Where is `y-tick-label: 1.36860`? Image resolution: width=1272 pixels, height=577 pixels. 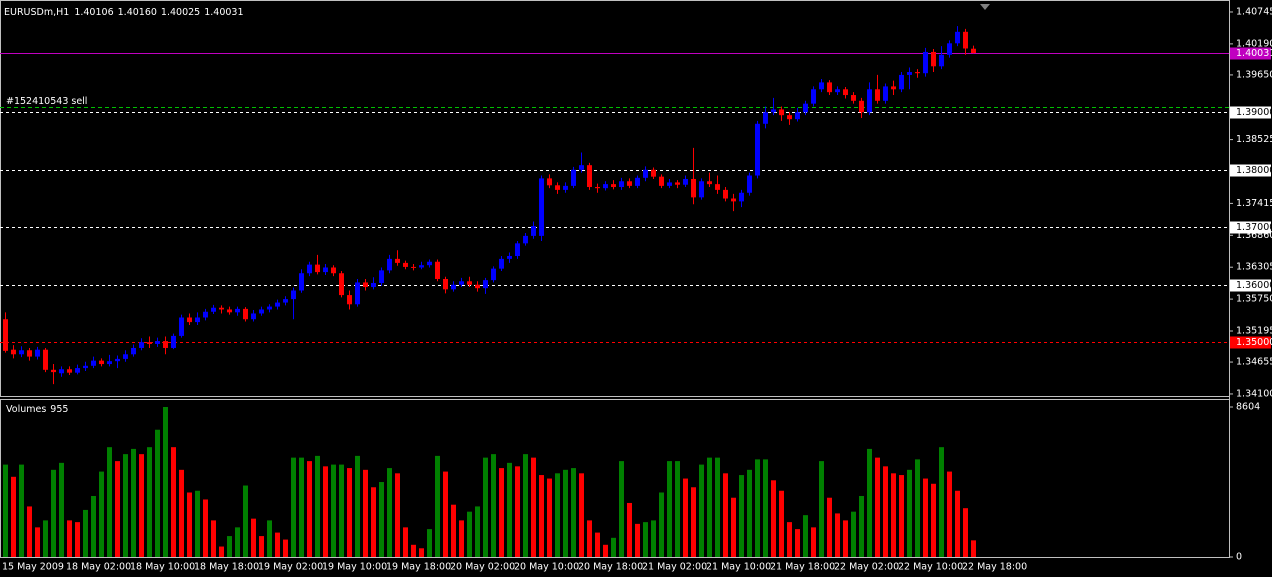
y-tick-label: 1.36860 is located at coordinates (1254, 235).